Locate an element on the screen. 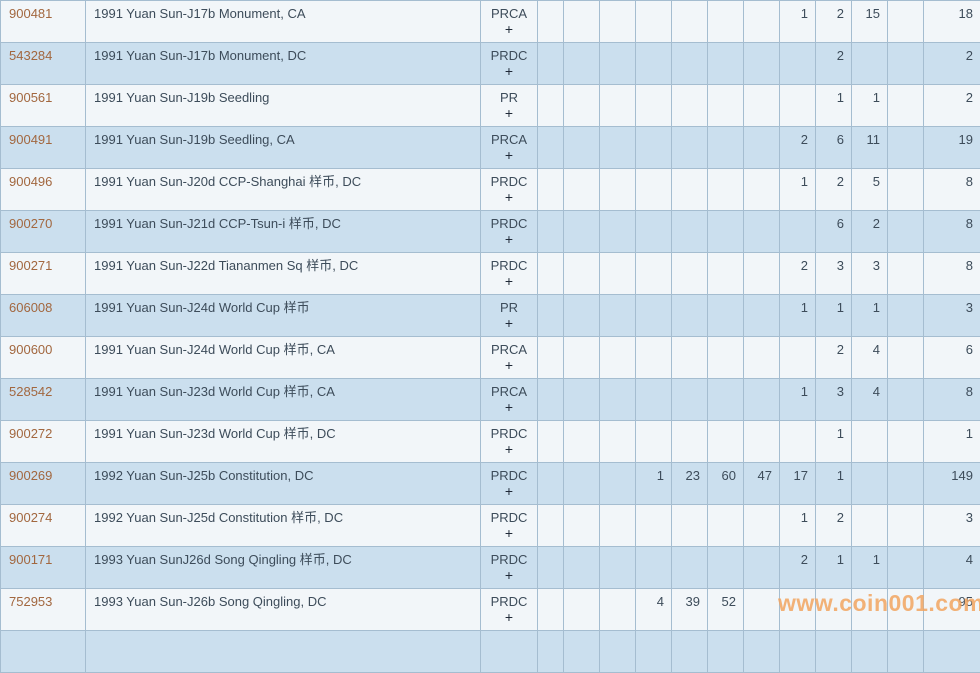  coin-id-link: 606008 is located at coordinates (30, 307).